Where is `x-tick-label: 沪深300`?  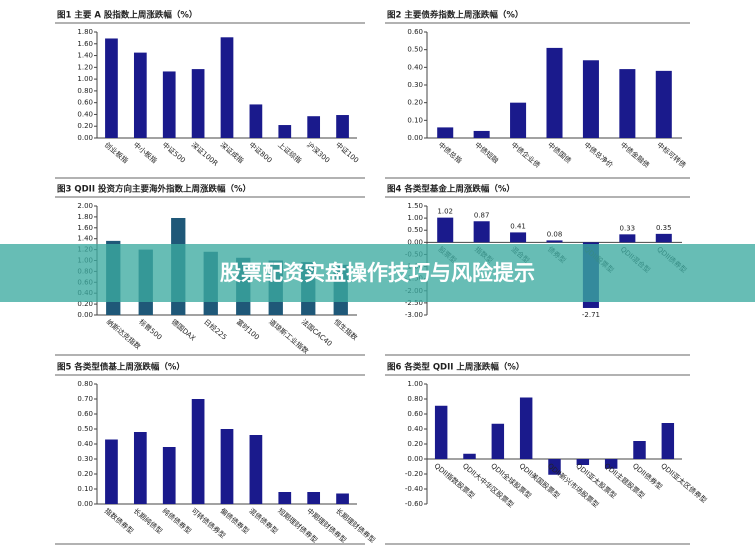 x-tick-label: 沪深300 is located at coordinates (318, 152).